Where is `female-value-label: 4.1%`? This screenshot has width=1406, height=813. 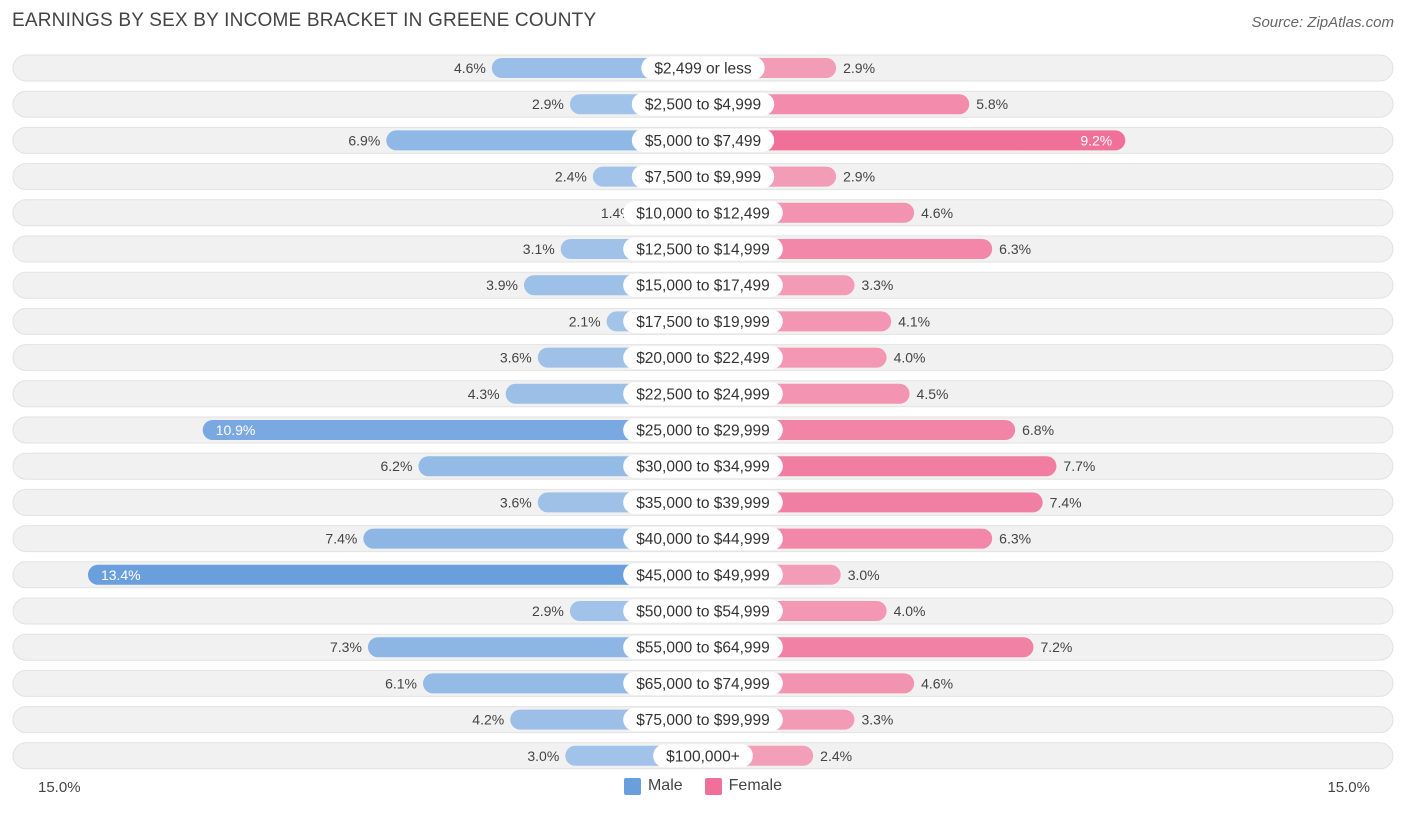
female-value-label: 4.1% is located at coordinates (914, 321).